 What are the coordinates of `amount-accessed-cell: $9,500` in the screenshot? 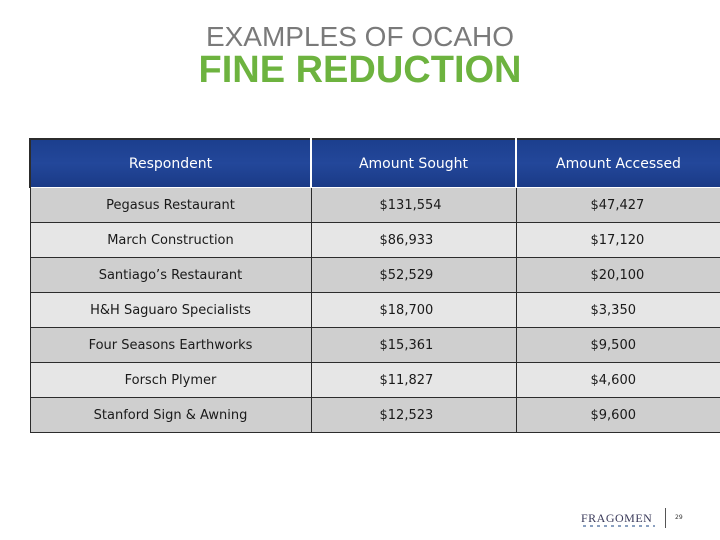 It's located at (617, 345).